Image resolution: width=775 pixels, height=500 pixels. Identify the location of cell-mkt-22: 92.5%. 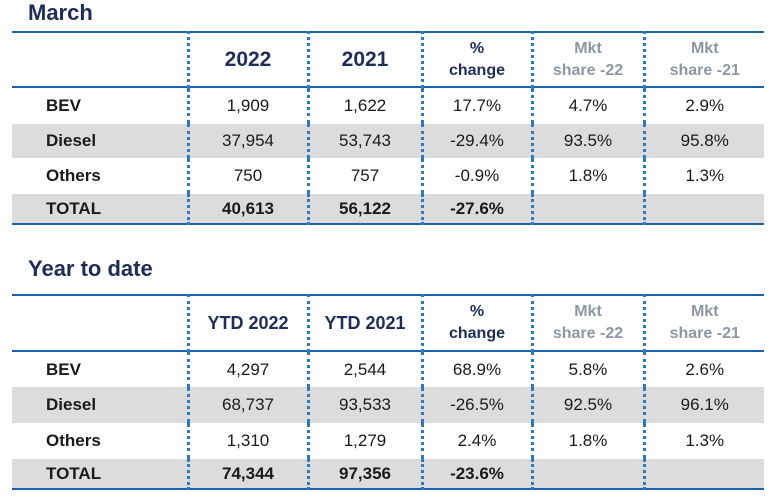
(587, 405).